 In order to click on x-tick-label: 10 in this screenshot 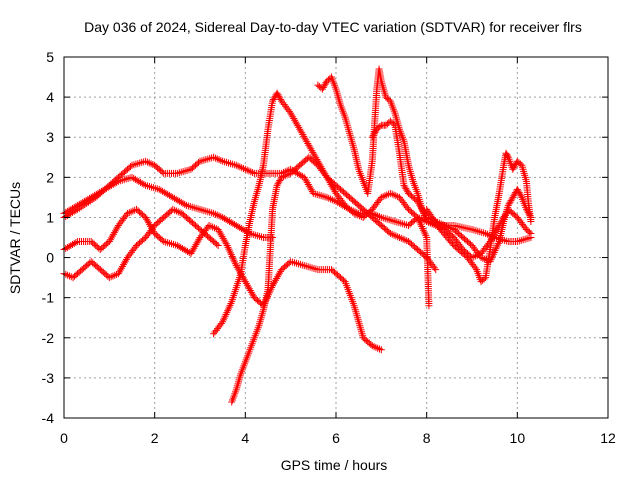, I will do `click(518, 438)`.